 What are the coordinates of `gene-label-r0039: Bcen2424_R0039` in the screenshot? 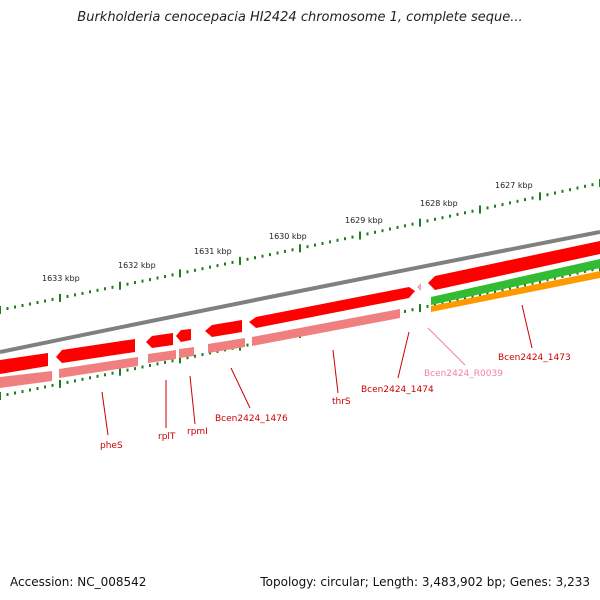 It's located at (463, 374).